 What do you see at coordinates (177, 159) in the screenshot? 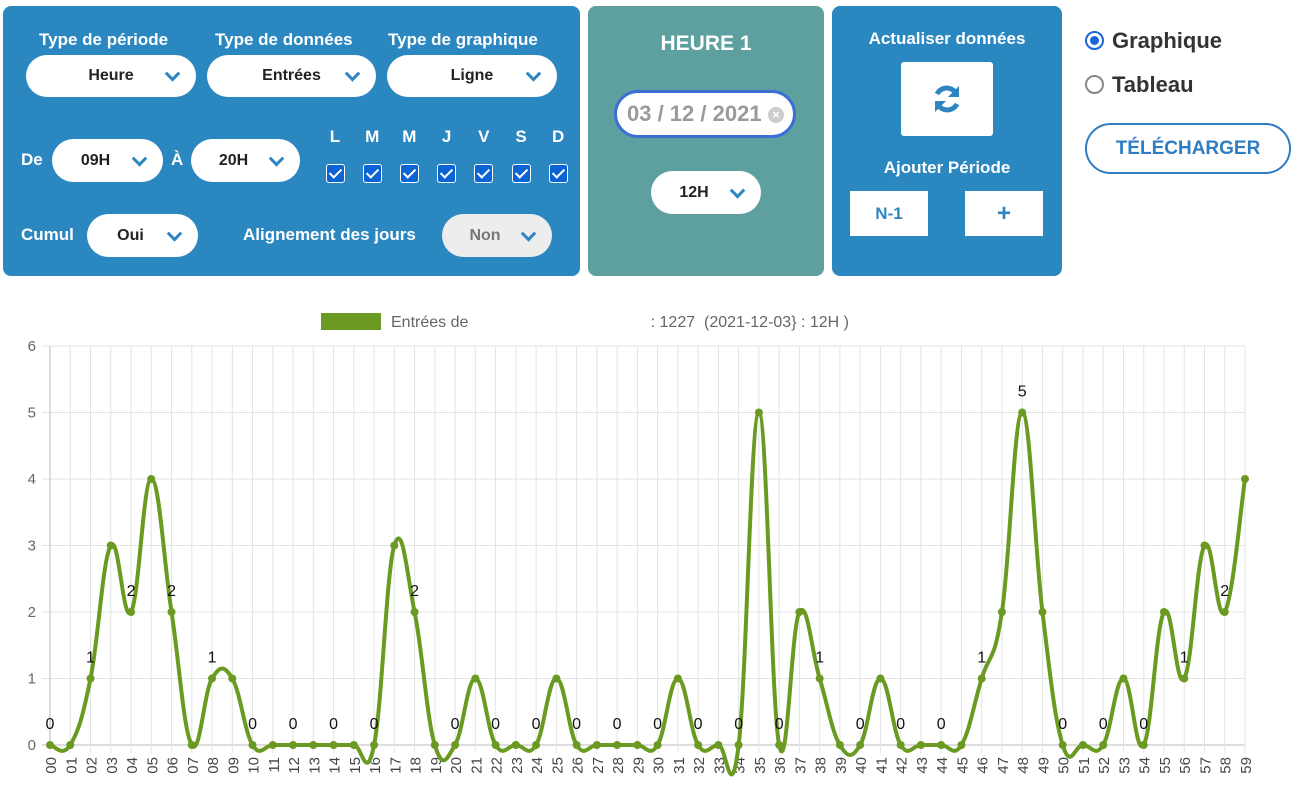
I see `label: À` at bounding box center [177, 159].